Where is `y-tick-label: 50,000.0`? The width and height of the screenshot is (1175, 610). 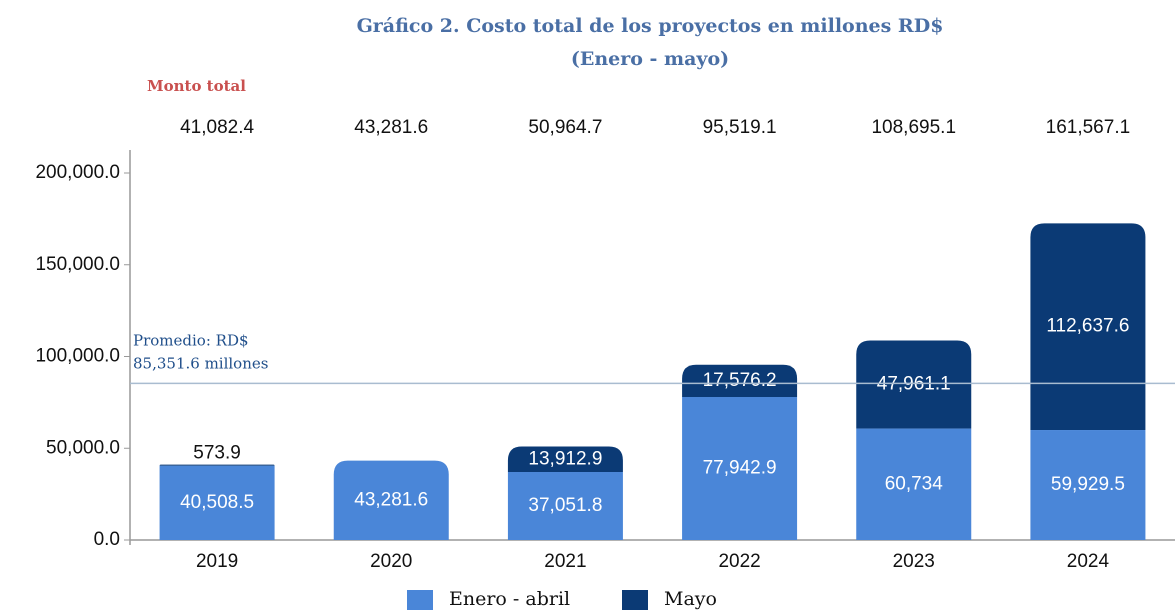 y-tick-label: 50,000.0 is located at coordinates (83, 447).